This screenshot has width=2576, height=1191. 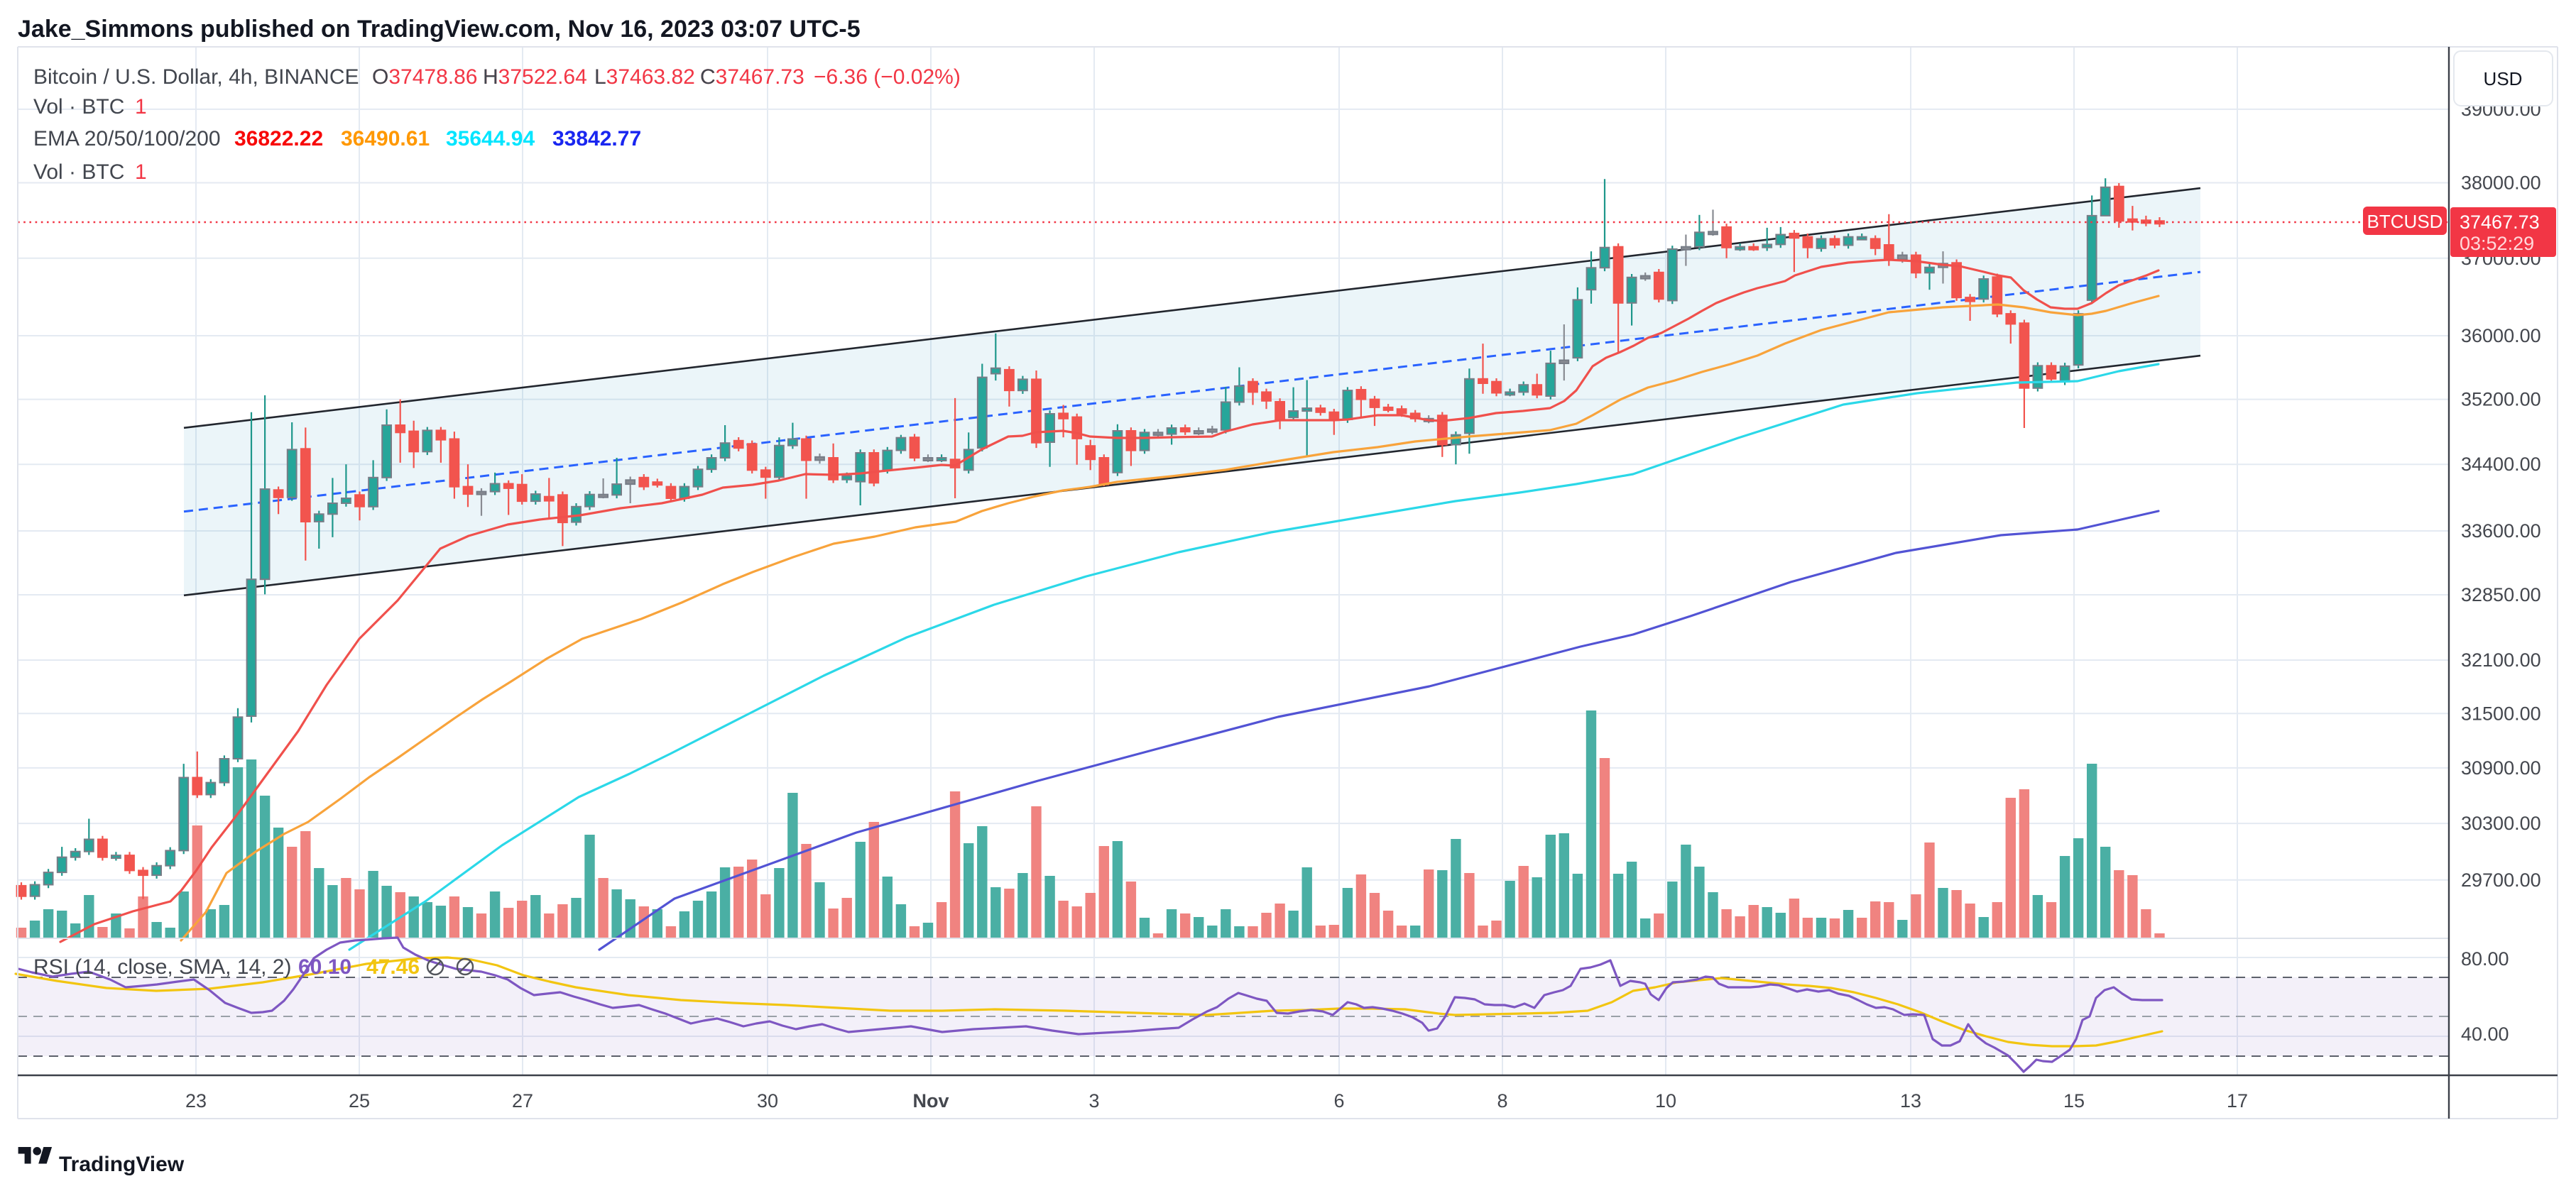 What do you see at coordinates (359, 1101) in the screenshot?
I see `svg-text: 25` at bounding box center [359, 1101].